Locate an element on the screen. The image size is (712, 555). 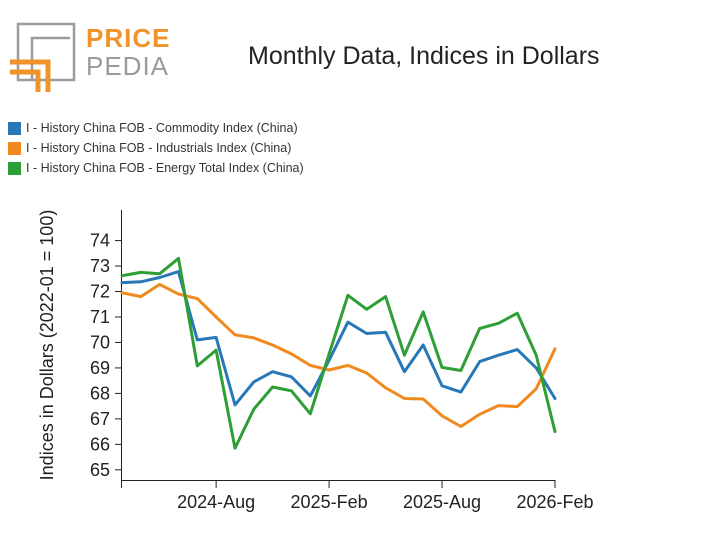
y-axis-title: Indices in Dollars (2022-01 = 100) is located at coordinates (47, 345).